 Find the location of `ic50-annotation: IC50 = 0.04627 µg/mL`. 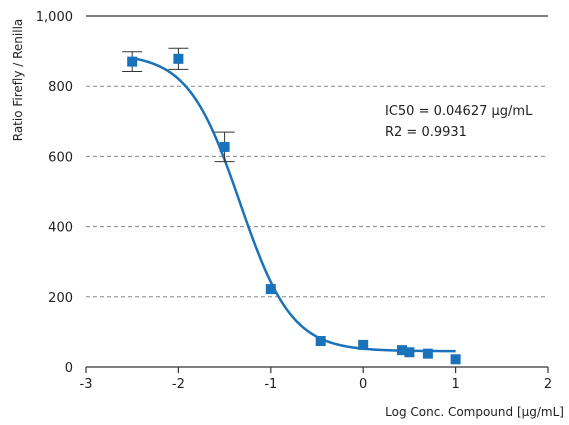

ic50-annotation: IC50 = 0.04627 µg/mL is located at coordinates (459, 111).